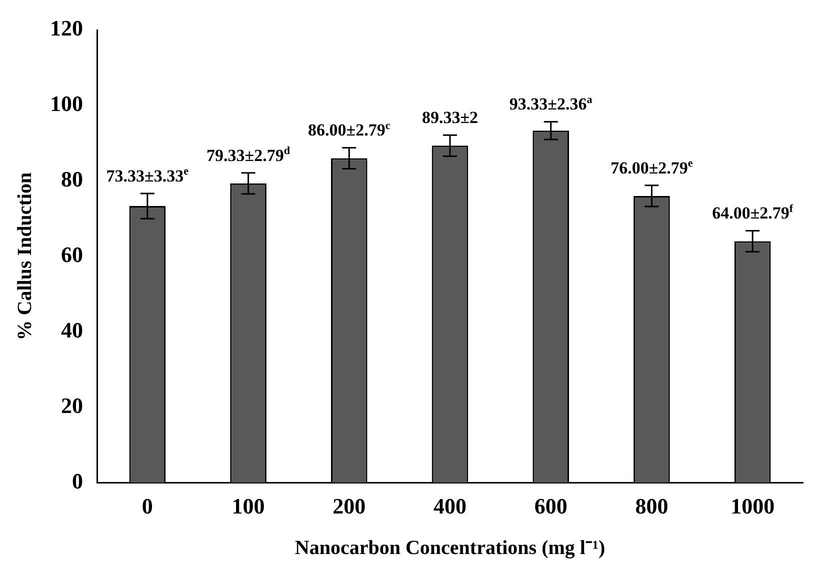 This screenshot has width=823, height=570. Describe the element at coordinates (72, 254) in the screenshot. I see `y-tick-label: 60` at that location.